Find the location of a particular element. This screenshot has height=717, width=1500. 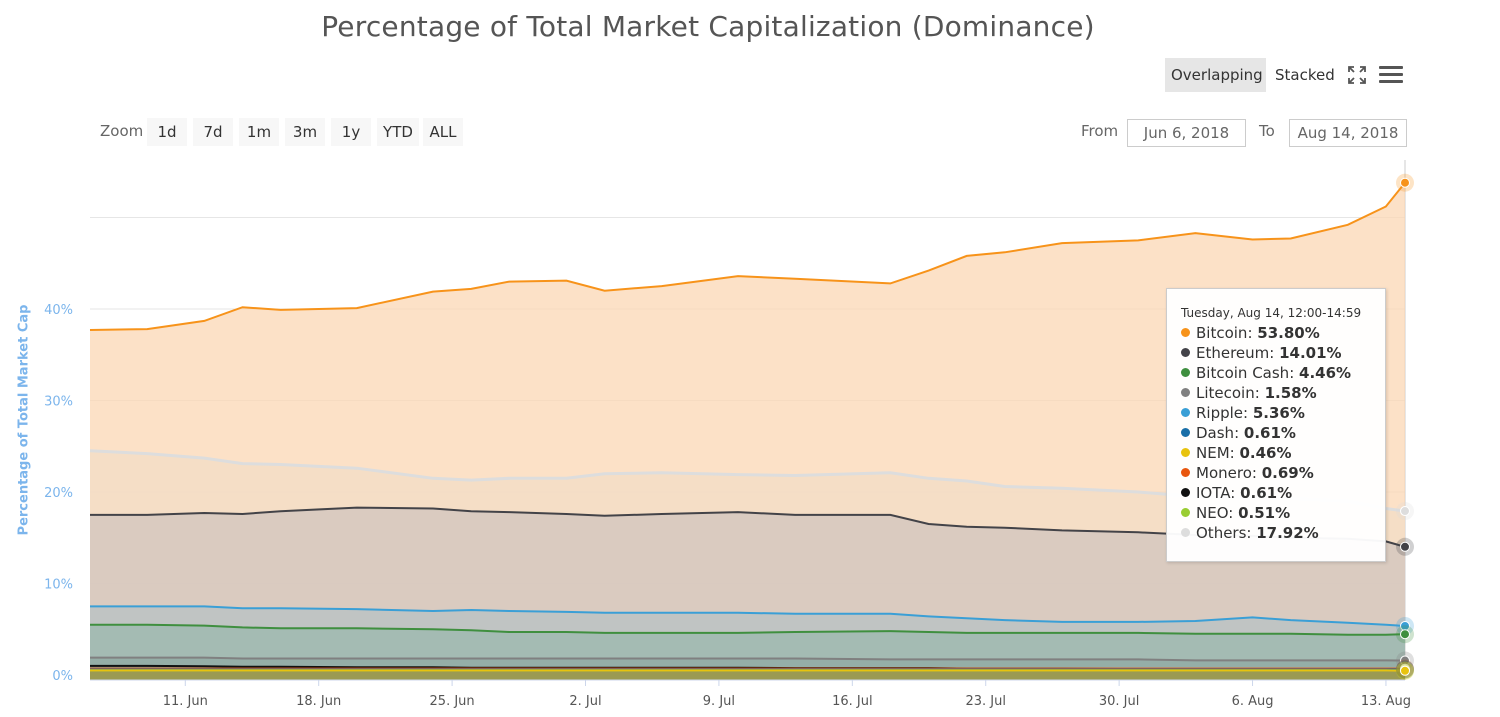

tooltip-row: Dash: 0.61% is located at coordinates (1238, 433).